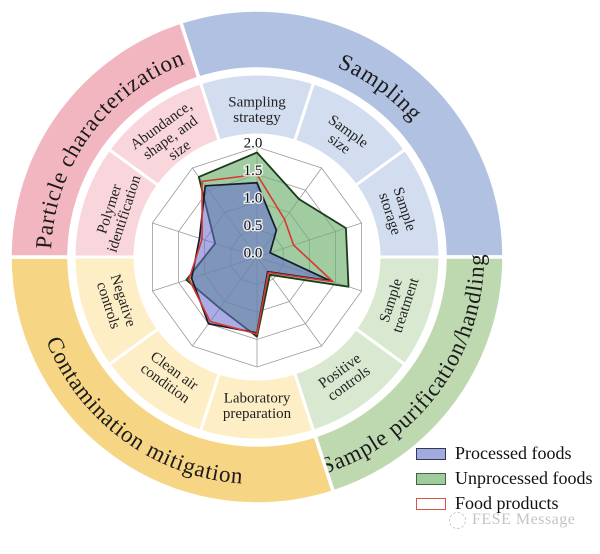 The image size is (600, 554). Describe the element at coordinates (524, 478) in the screenshot. I see `legend-label: Unprocessed foods` at that location.